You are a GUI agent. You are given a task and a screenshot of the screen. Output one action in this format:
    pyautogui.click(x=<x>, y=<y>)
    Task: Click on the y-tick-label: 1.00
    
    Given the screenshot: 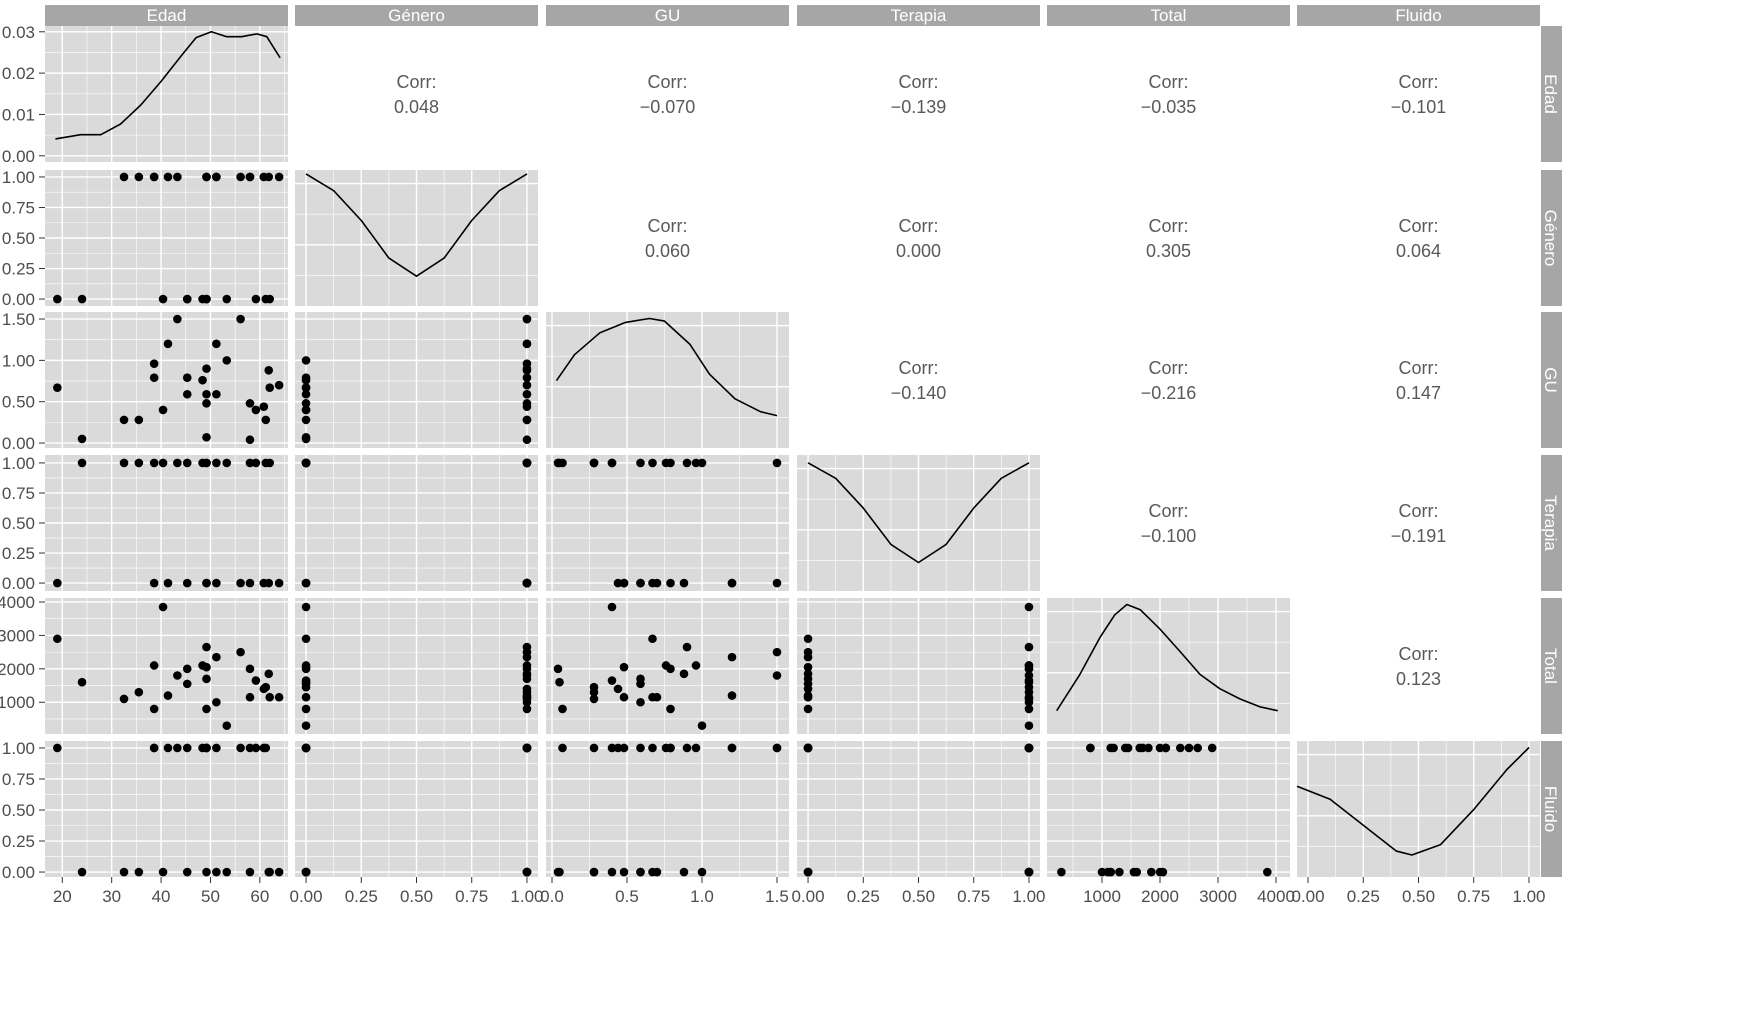 What is the action you would take?
    pyautogui.click(x=18, y=463)
    